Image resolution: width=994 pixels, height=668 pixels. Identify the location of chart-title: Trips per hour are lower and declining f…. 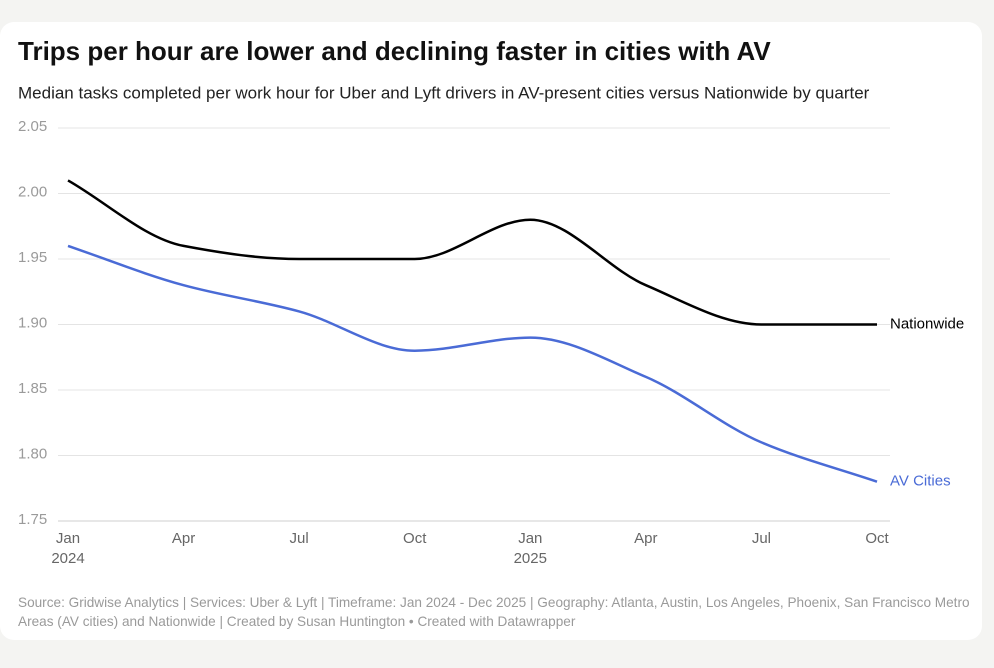
(394, 51).